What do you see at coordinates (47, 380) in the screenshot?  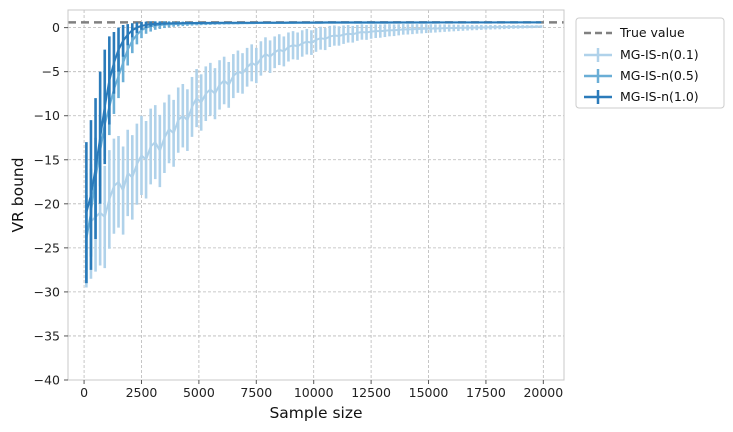 I see `y-tick-label: −40` at bounding box center [47, 380].